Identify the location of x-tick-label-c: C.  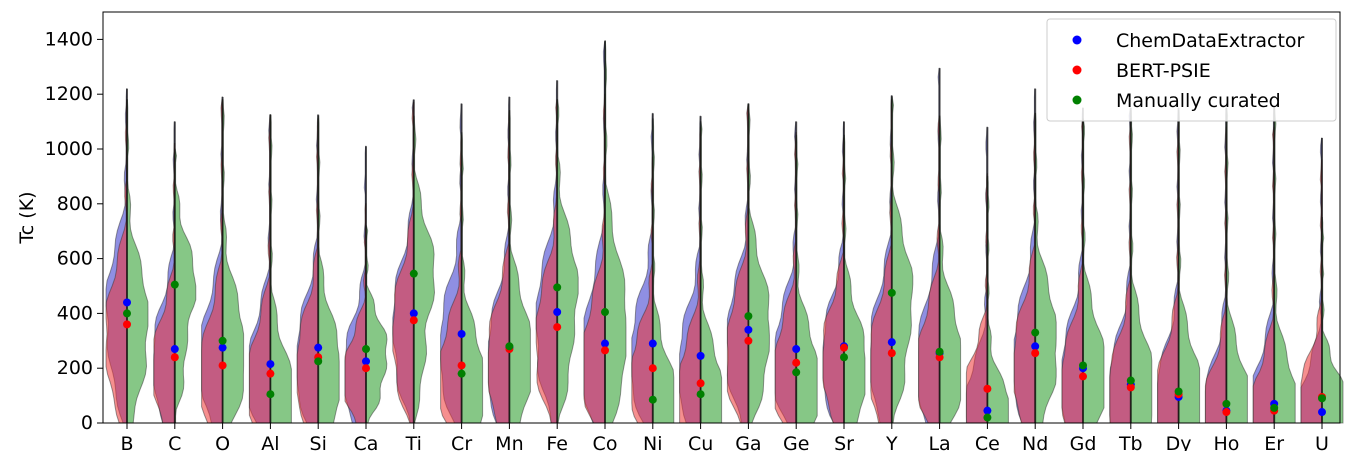
(174, 442).